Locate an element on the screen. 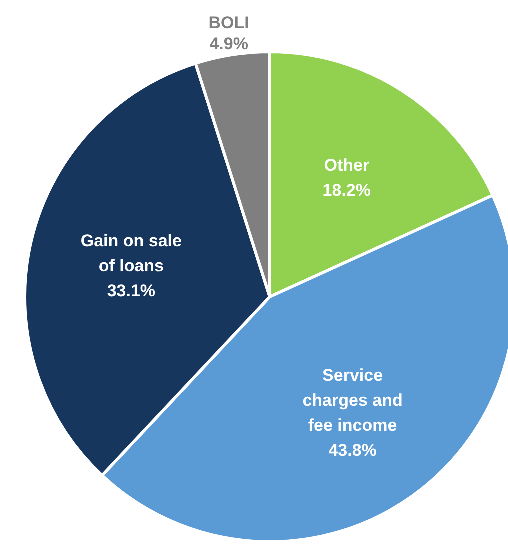 The height and width of the screenshot is (545, 508). data-label: 33.1% is located at coordinates (131, 291).